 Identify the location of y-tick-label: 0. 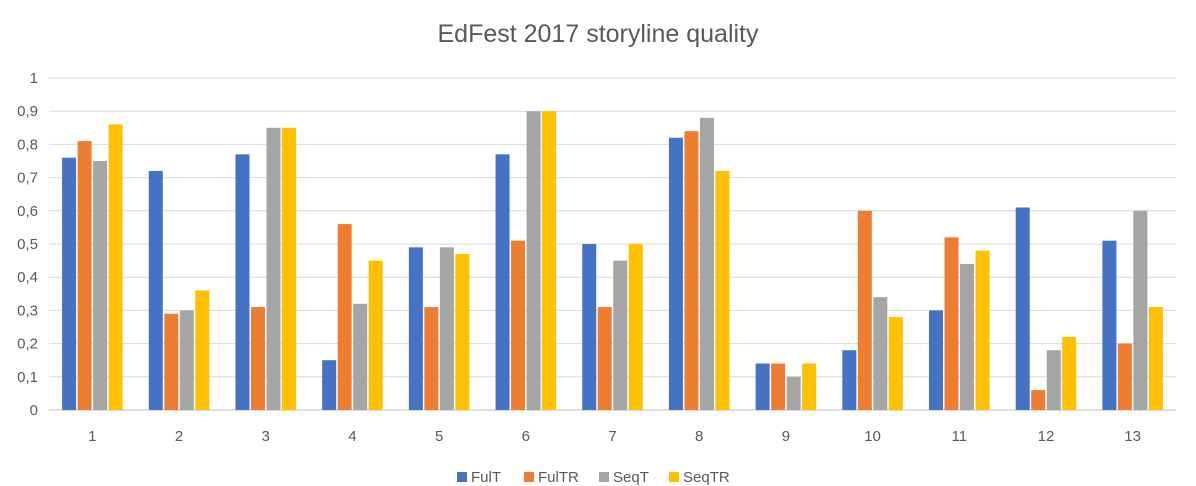
(34, 410).